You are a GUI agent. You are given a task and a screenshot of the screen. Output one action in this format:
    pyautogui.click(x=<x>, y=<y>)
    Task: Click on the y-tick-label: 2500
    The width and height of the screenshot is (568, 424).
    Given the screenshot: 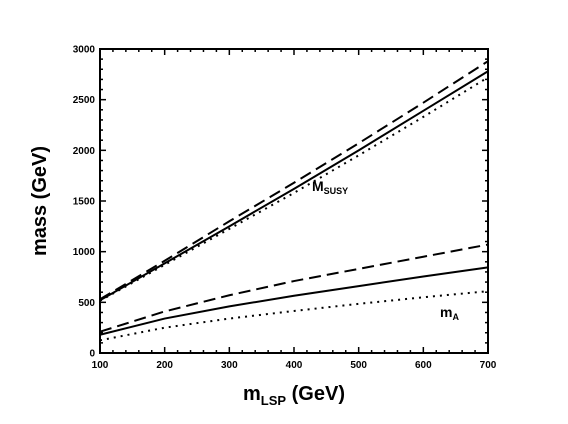 What is the action you would take?
    pyautogui.click(x=84, y=100)
    